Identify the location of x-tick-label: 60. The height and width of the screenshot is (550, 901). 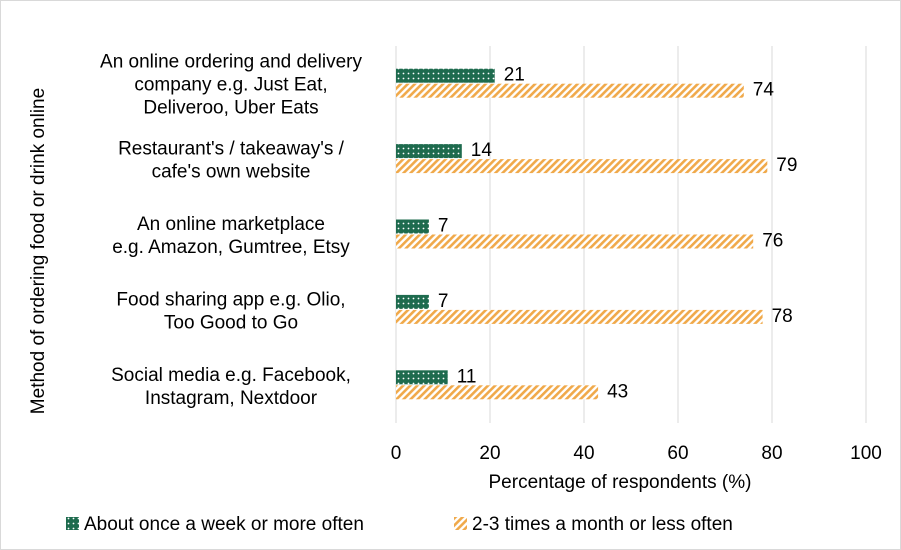
(677, 453).